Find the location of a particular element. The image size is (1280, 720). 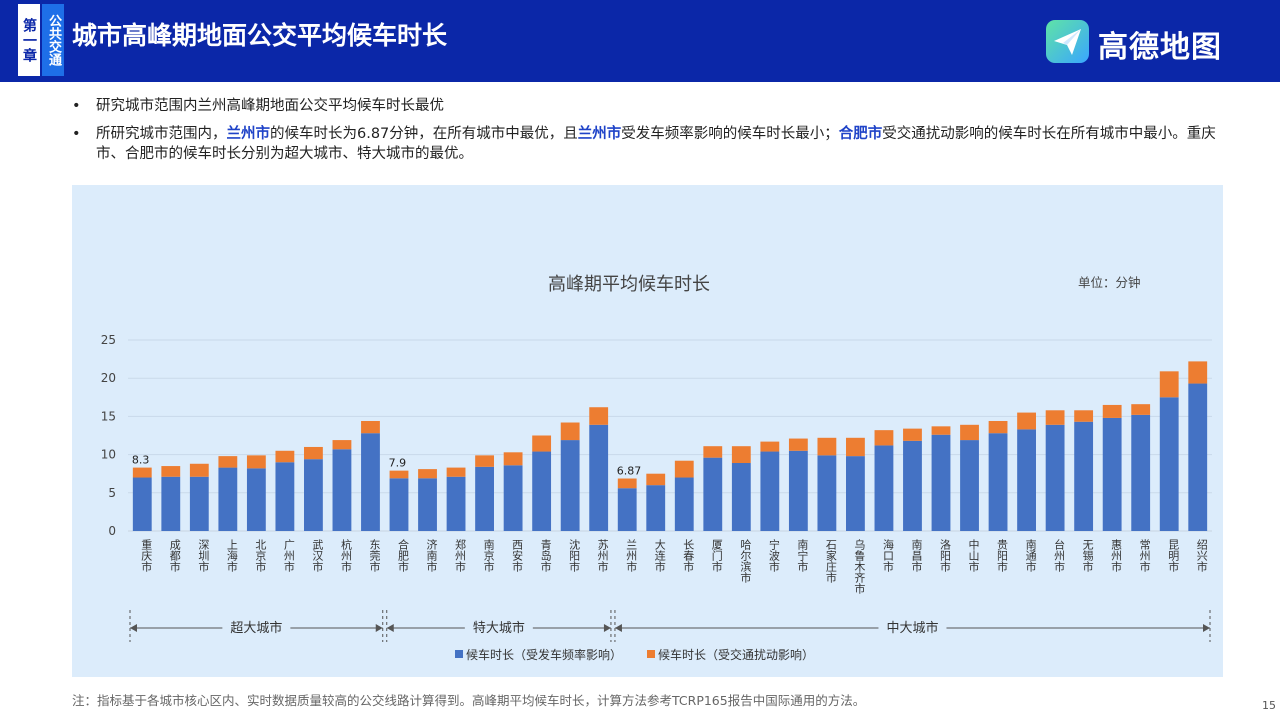

x-tick-label: 济南市 is located at coordinates (431, 555).